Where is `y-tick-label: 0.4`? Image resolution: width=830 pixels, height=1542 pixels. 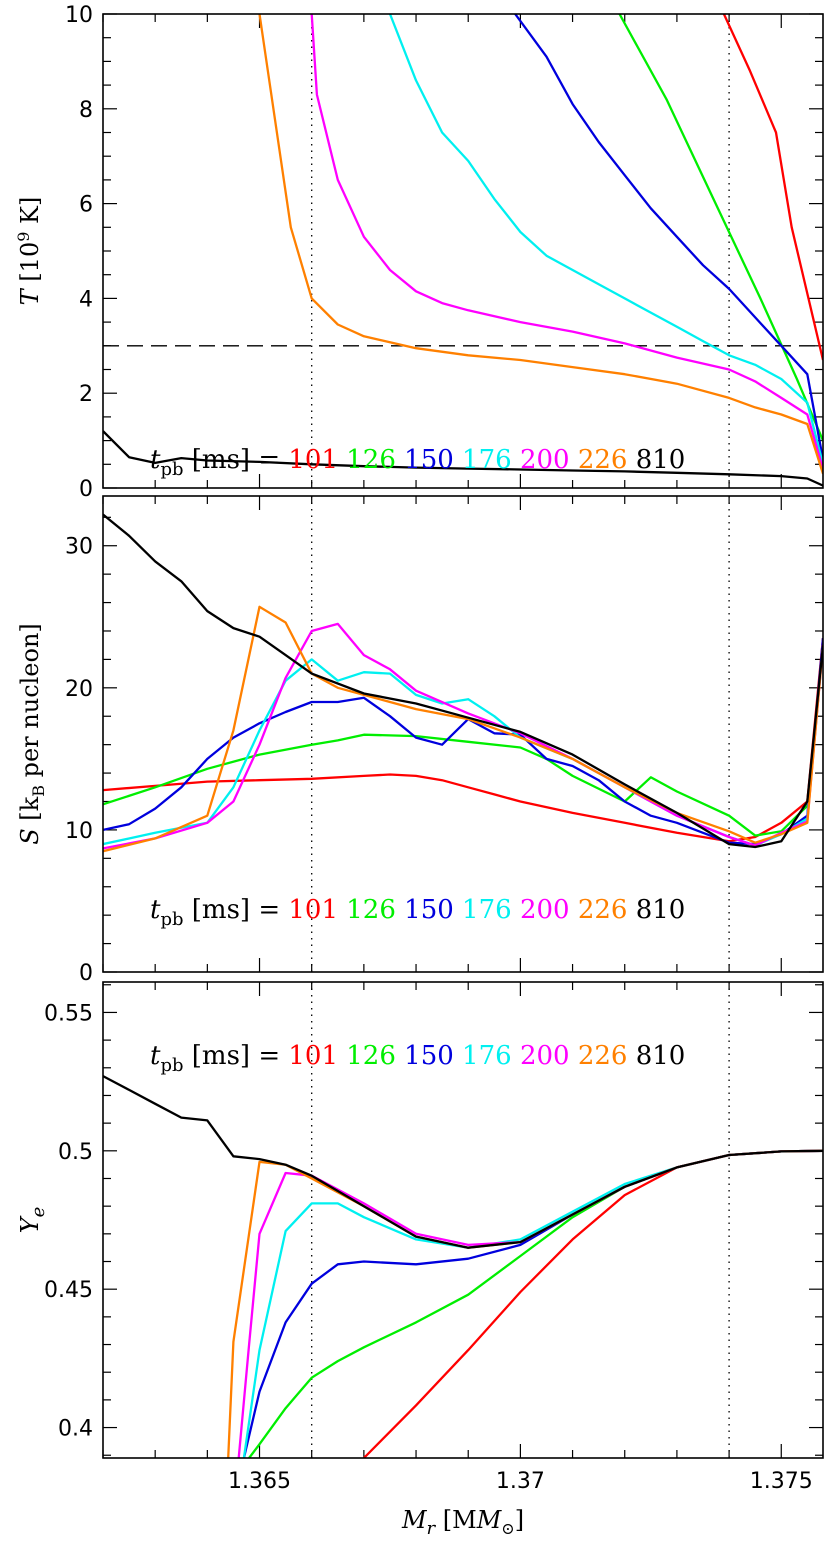 y-tick-label: 0.4 is located at coordinates (75, 1429).